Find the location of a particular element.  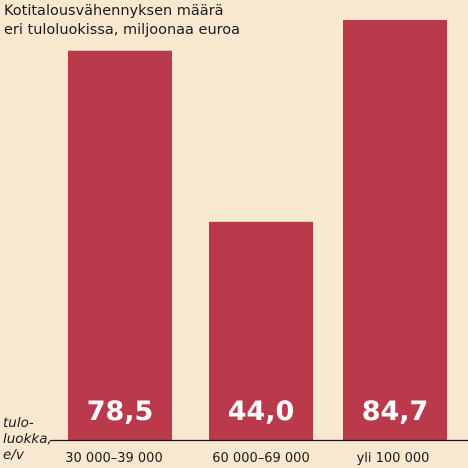

value-labels: 78,5 44,0 84,7 is located at coordinates (258, 411).